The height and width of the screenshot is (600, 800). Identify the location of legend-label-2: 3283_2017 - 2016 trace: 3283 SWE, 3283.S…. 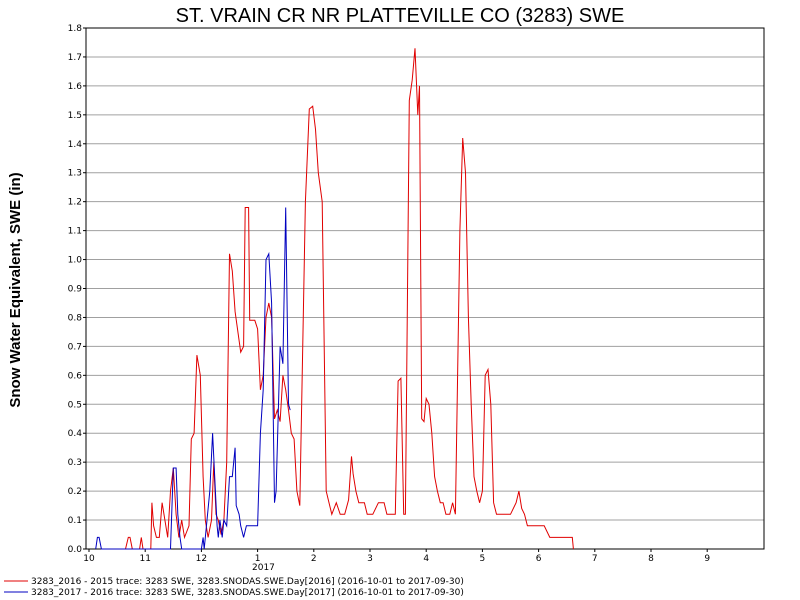
(247, 593).